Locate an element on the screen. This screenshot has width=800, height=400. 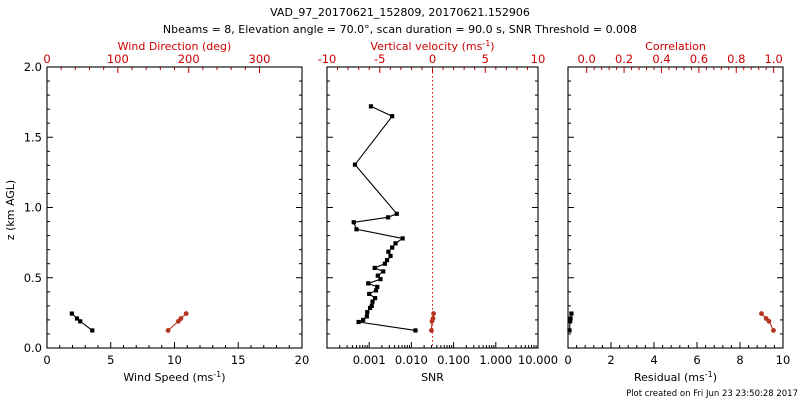
panel-1-top-tick-label: 200 is located at coordinates (189, 59).